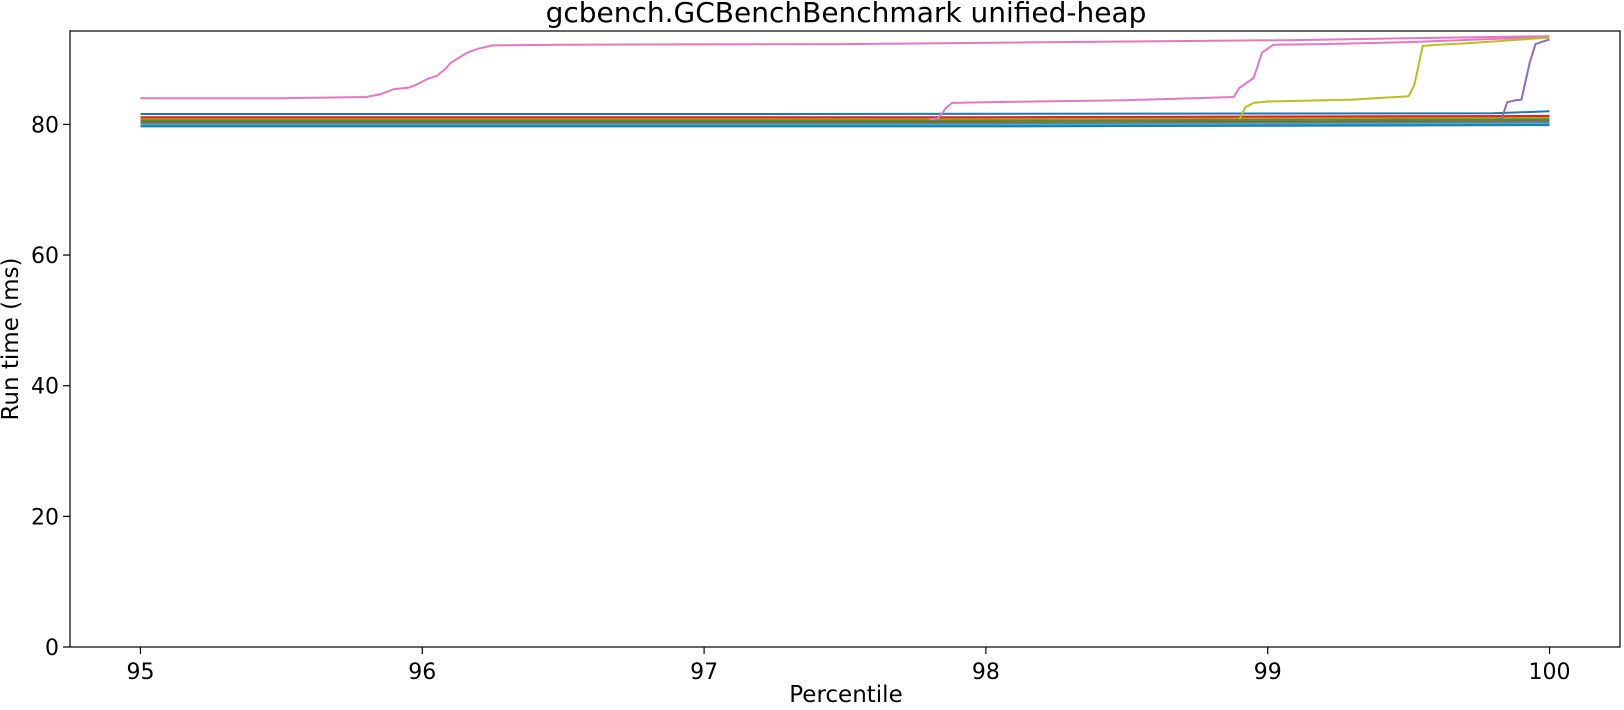  I want to click on x-axis: 95 96 97 98 99 100, so click(848, 666).